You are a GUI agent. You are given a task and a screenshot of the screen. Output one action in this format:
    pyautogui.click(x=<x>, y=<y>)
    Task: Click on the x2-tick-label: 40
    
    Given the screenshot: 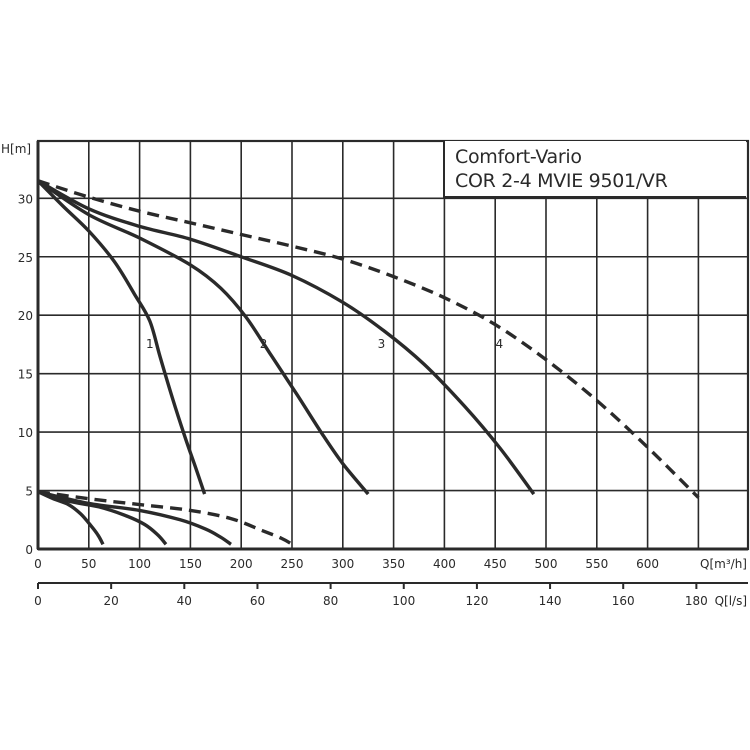 What is the action you would take?
    pyautogui.click(x=184, y=601)
    